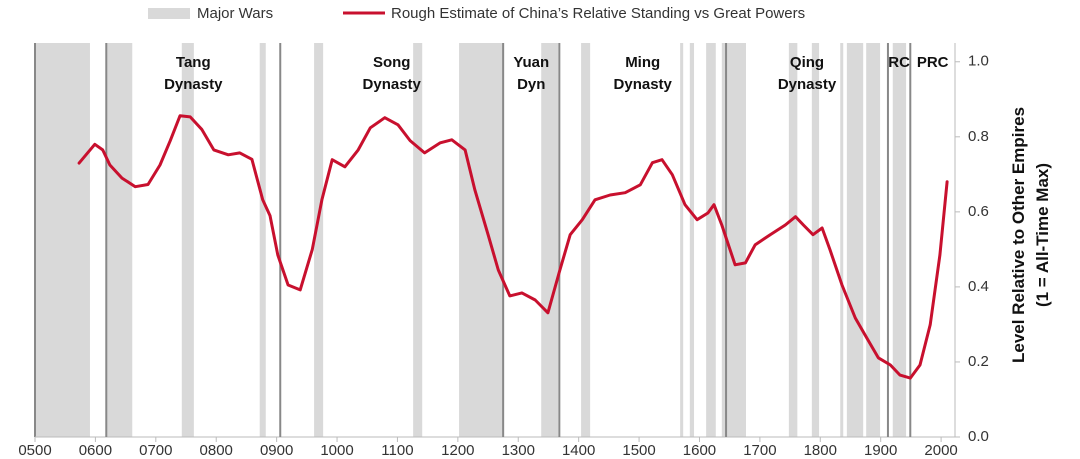  What do you see at coordinates (1042, 235) in the screenshot?
I see `y-axis-title-line: (1 = All-Time Max)` at bounding box center [1042, 235].